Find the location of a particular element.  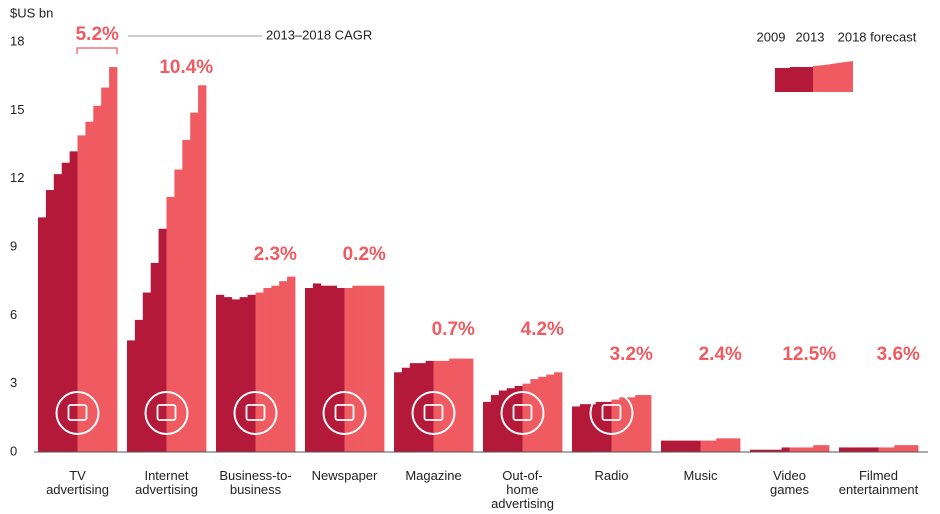

cagr-label: 3.6% is located at coordinates (898, 354).